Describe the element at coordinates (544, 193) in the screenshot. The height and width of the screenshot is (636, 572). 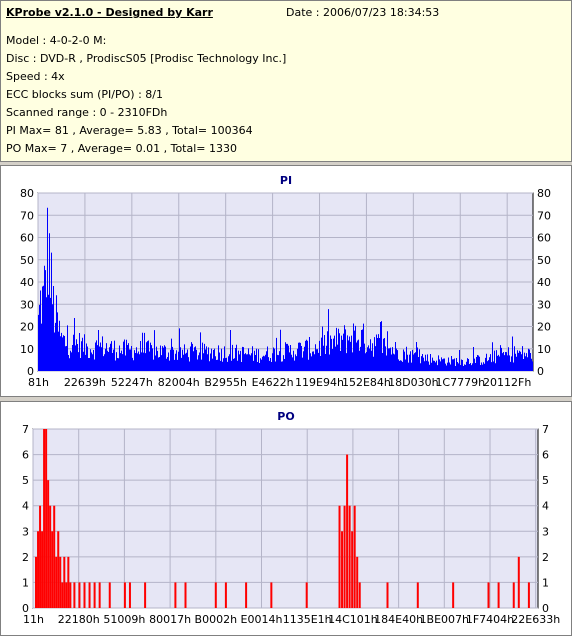
I see `y-tick-label-right: 80` at that location.